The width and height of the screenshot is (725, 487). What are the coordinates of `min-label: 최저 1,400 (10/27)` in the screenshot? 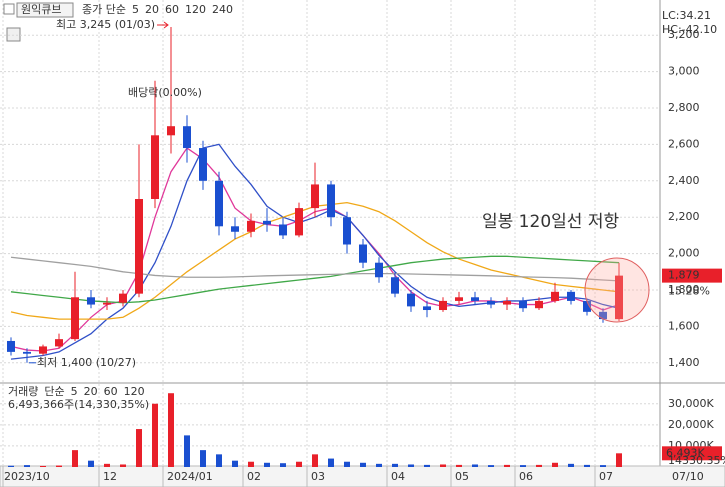 It's located at (86, 362).